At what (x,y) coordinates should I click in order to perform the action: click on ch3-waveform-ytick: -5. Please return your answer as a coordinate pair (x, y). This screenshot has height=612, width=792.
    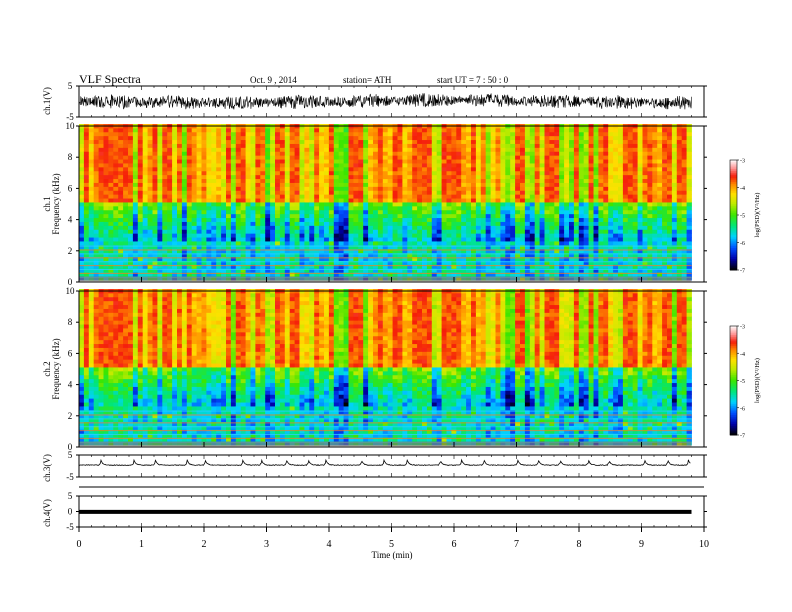
    Looking at the image, I should click on (70, 477).